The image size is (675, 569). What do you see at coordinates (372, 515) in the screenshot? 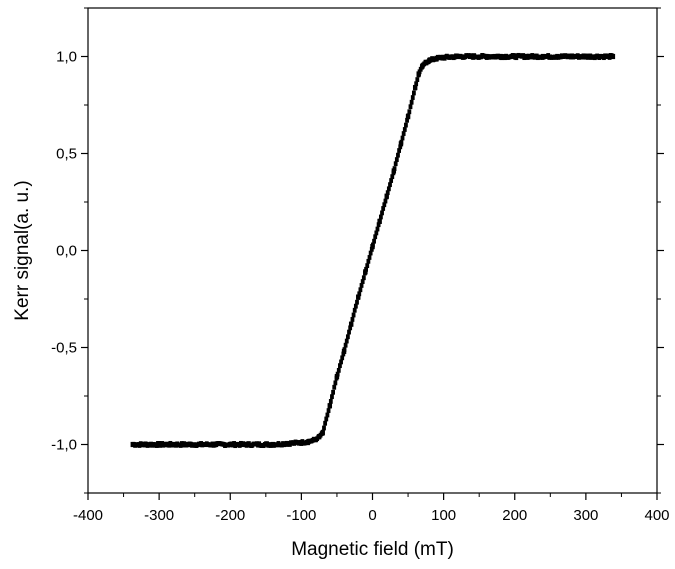
I see `x-tick-label: 0` at bounding box center [372, 515].